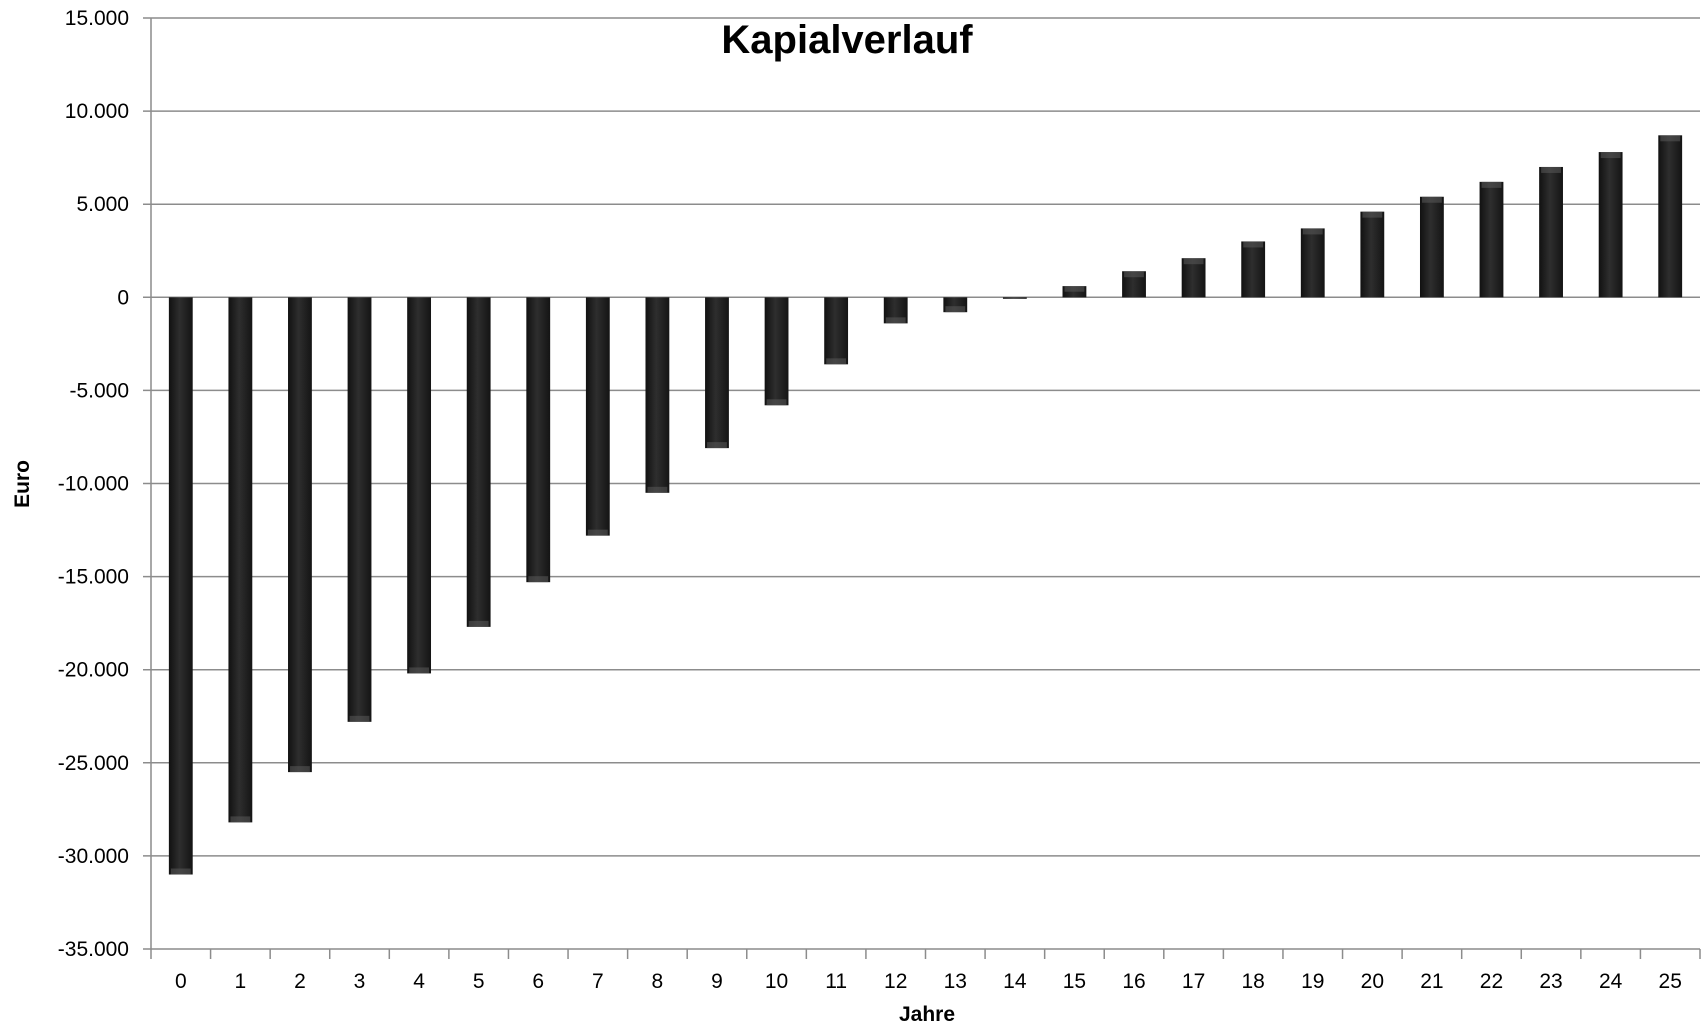 The width and height of the screenshot is (1706, 1026). I want to click on y-tick-label: -5.000, so click(99, 390).